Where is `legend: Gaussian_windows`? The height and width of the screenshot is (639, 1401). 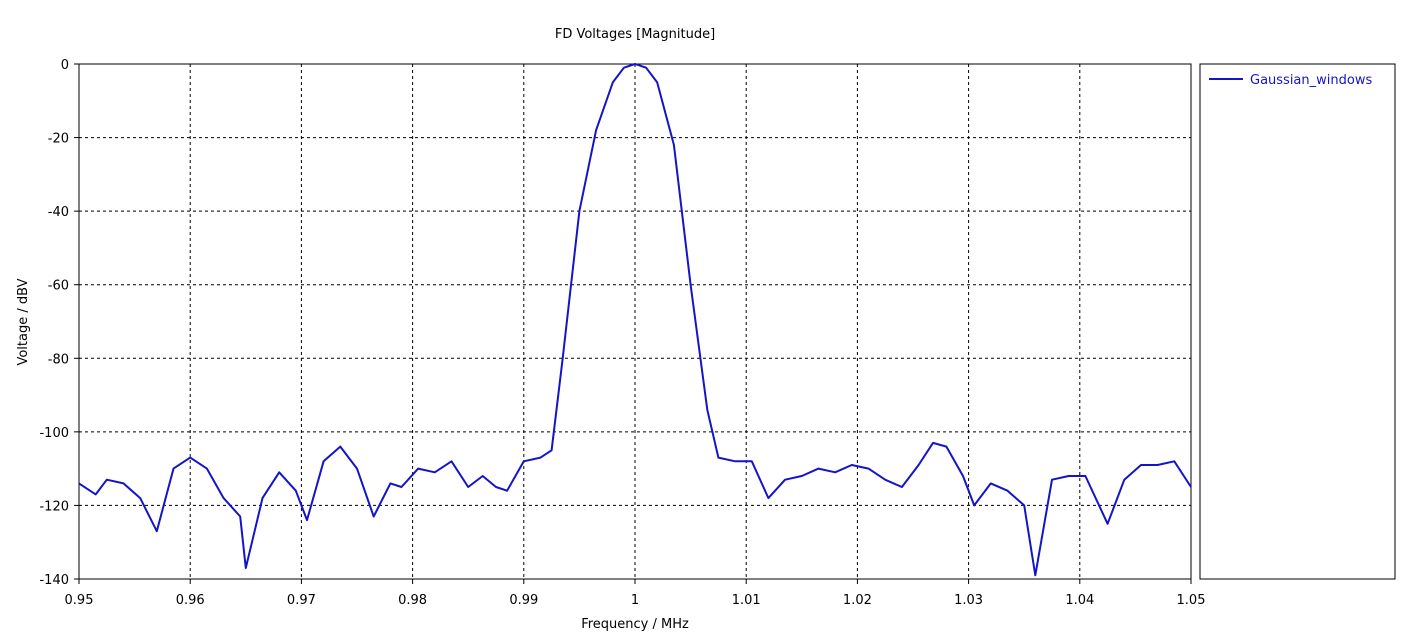 legend: Gaussian_windows is located at coordinates (1290, 80).